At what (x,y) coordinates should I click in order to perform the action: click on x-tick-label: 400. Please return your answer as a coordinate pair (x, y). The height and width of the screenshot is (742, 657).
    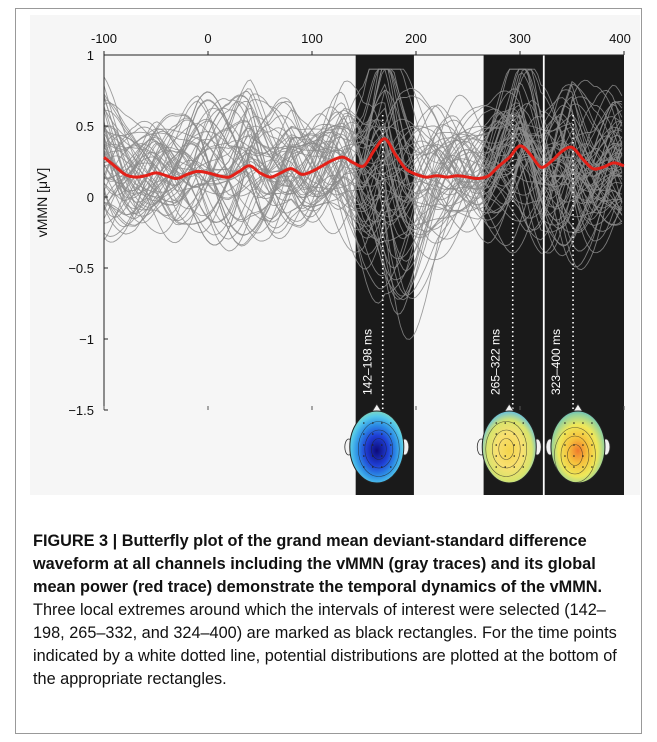
    Looking at the image, I should click on (620, 38).